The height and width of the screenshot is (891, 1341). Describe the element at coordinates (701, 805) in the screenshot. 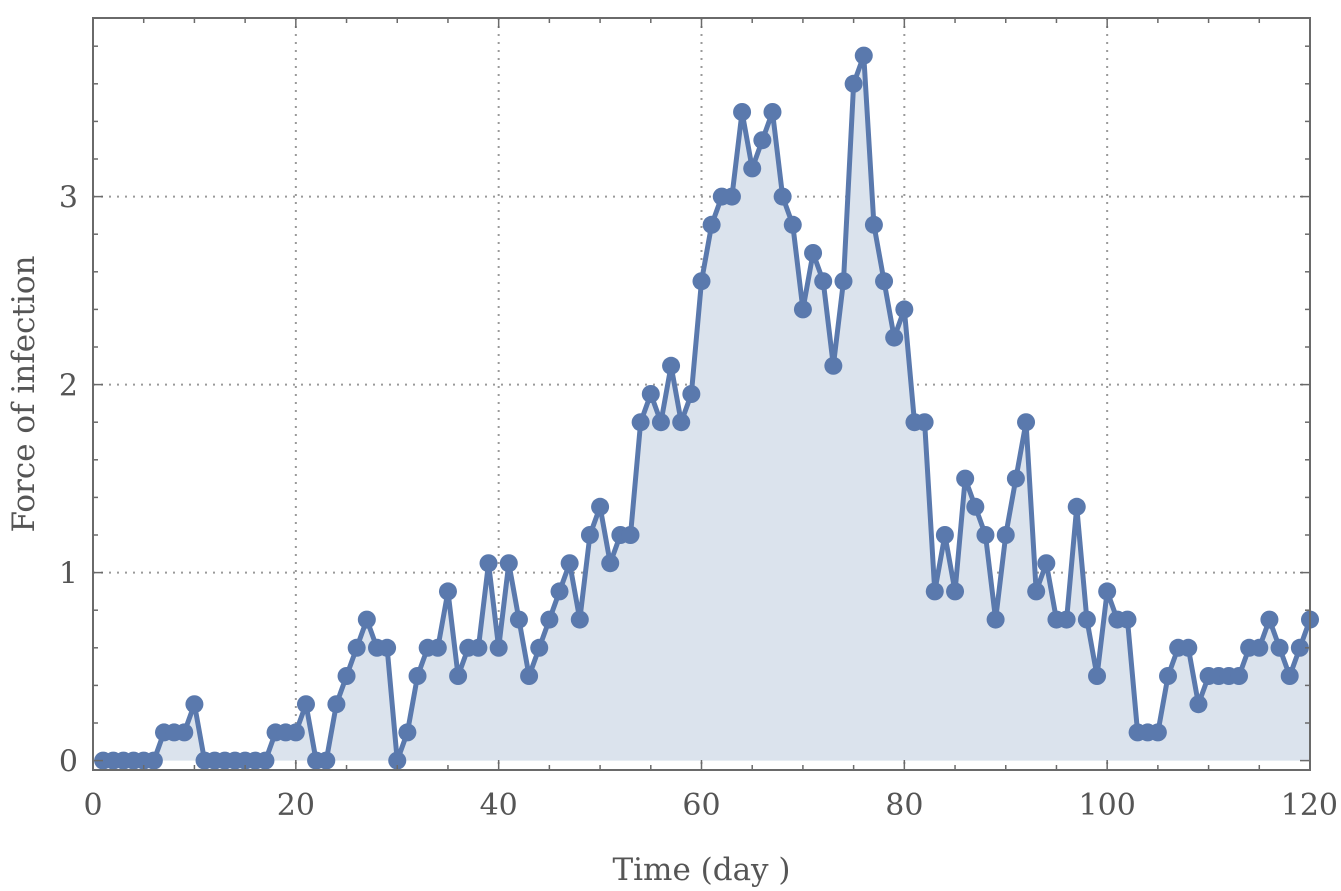

I see `x-tick-label: 60` at that location.